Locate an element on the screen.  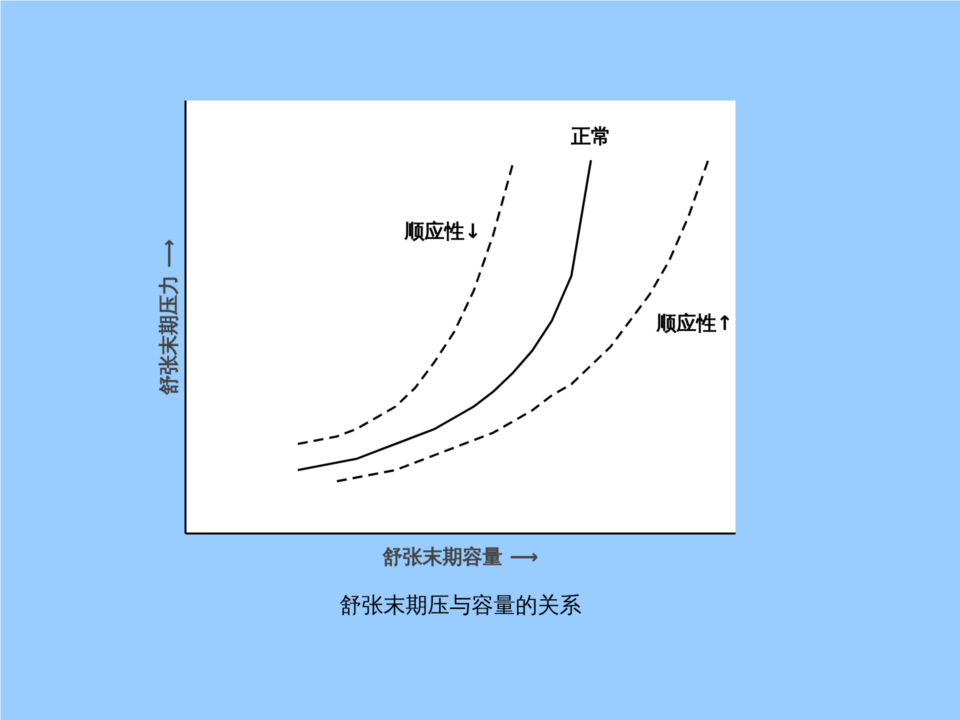
series-label: 正常 is located at coordinates (590, 136).